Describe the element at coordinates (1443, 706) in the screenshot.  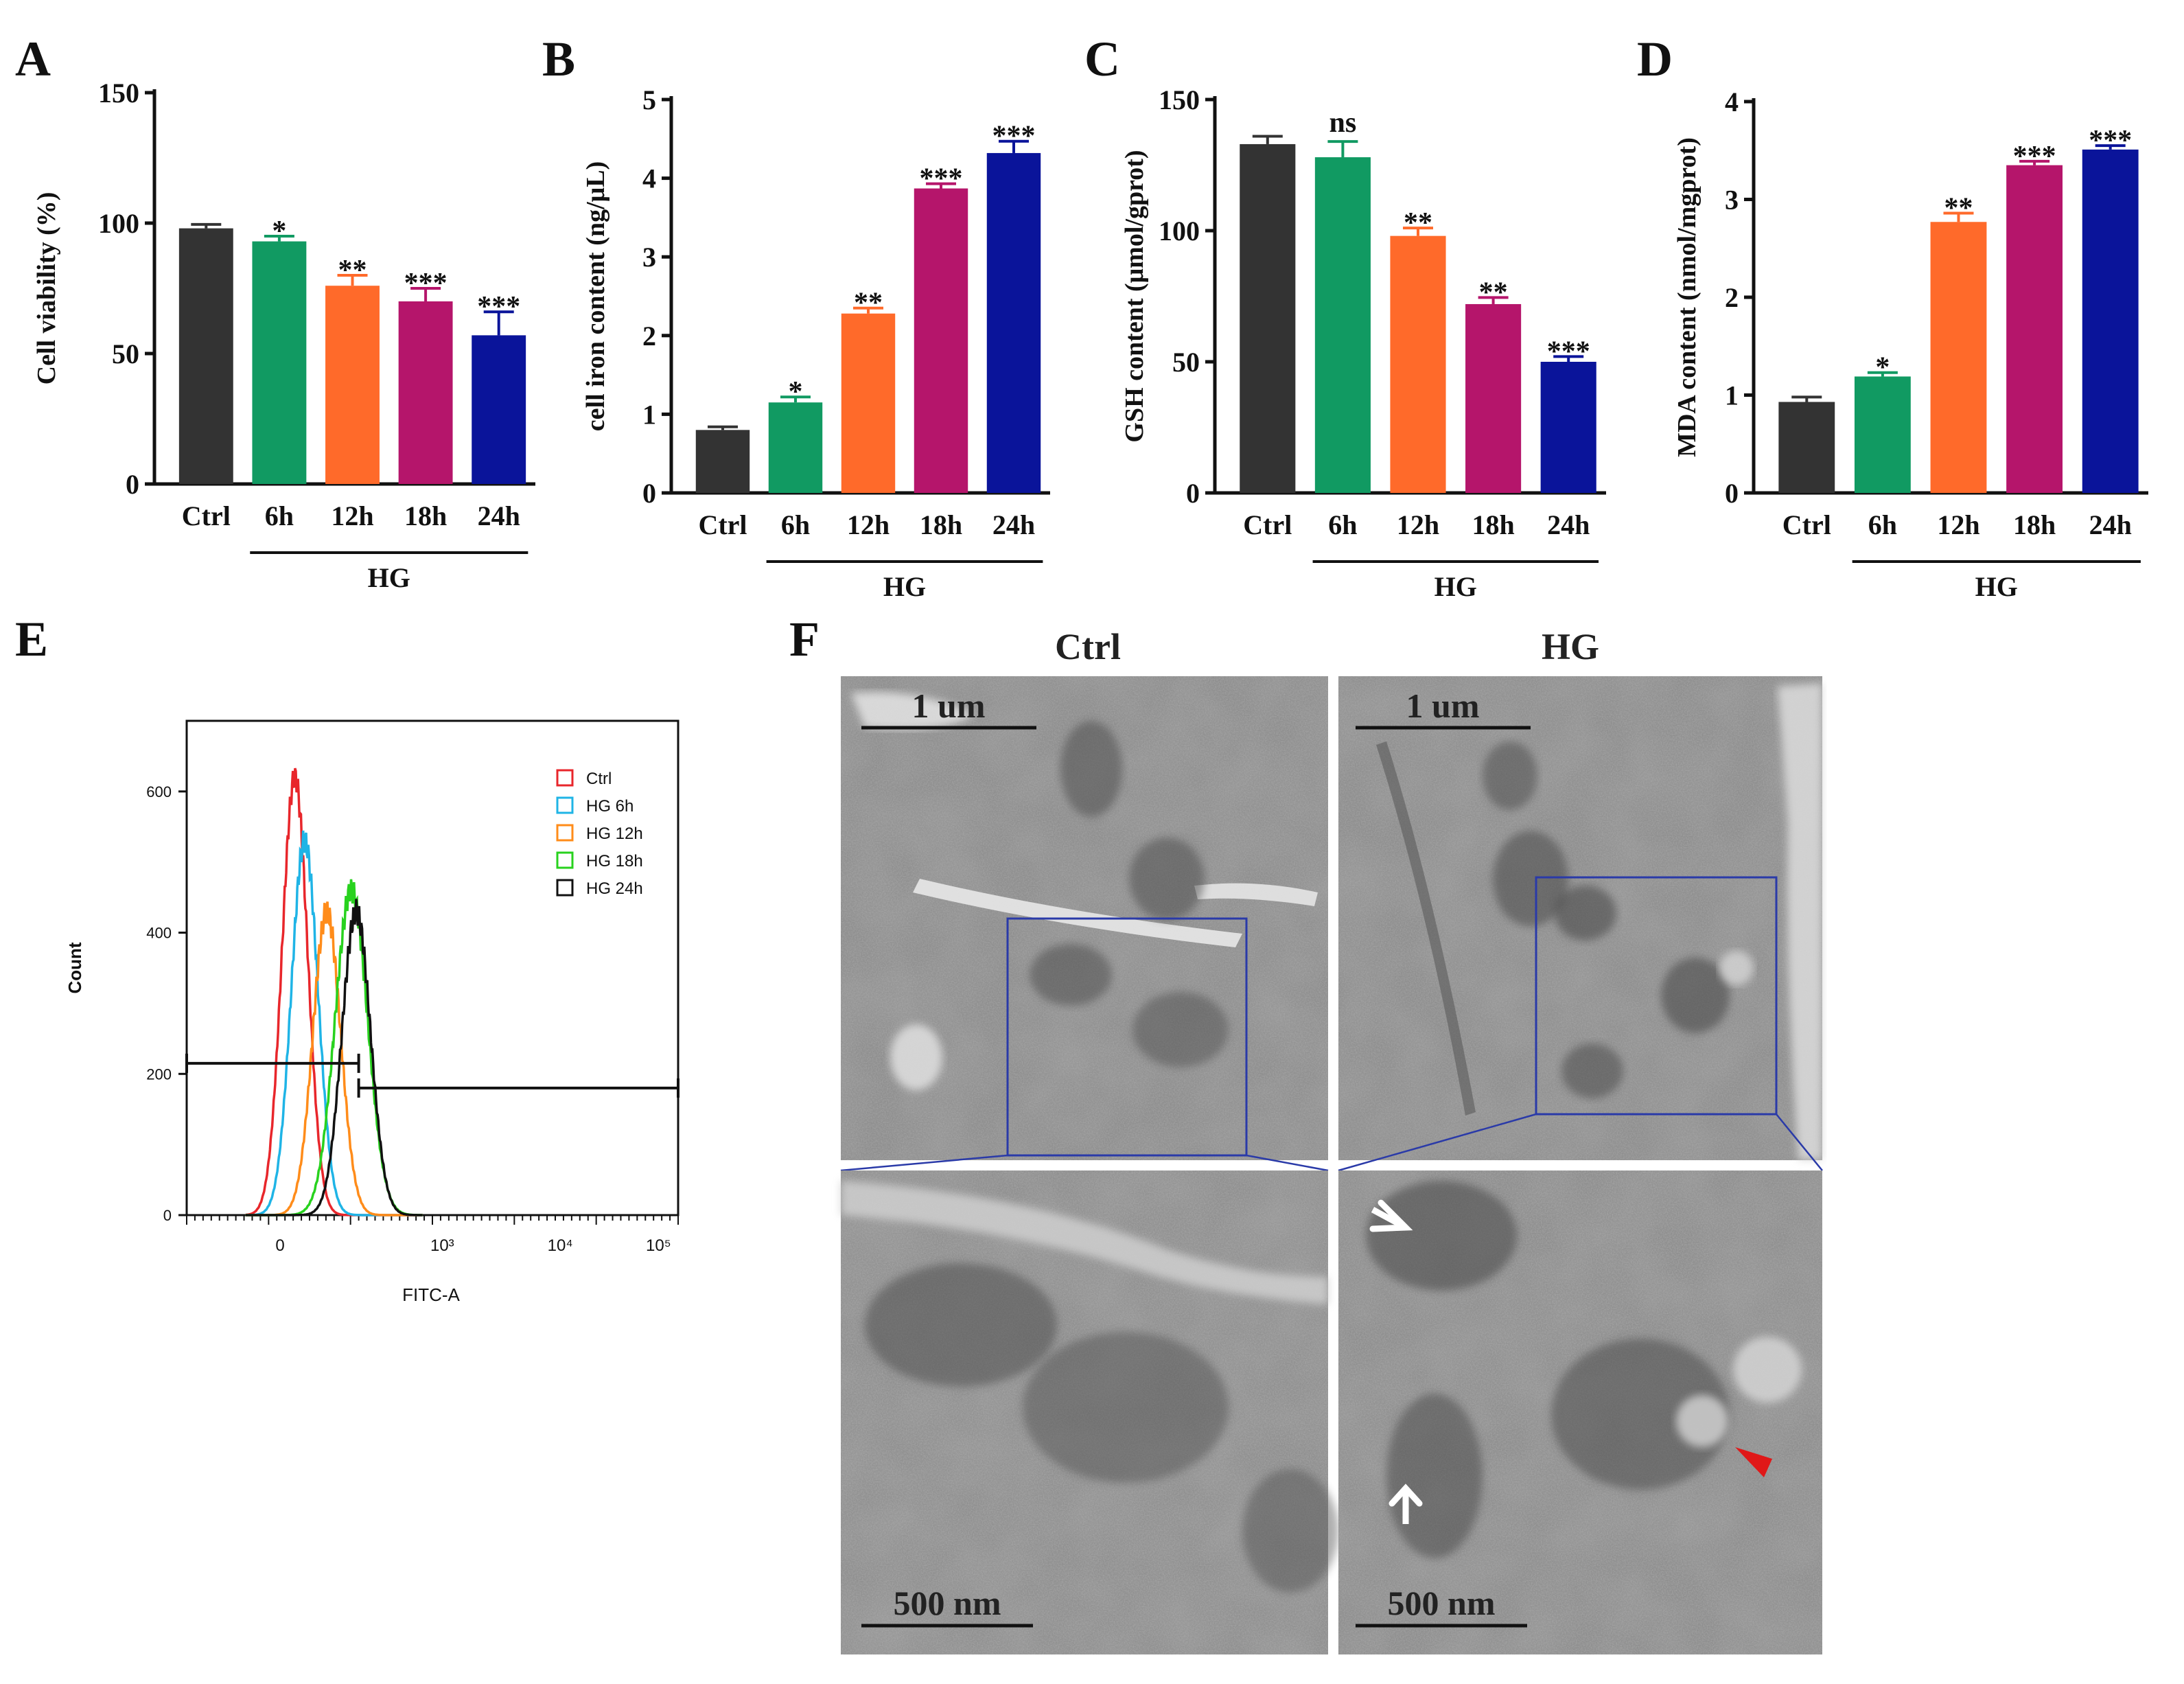
I see `scale-label-hg-top: 1 um` at that location.